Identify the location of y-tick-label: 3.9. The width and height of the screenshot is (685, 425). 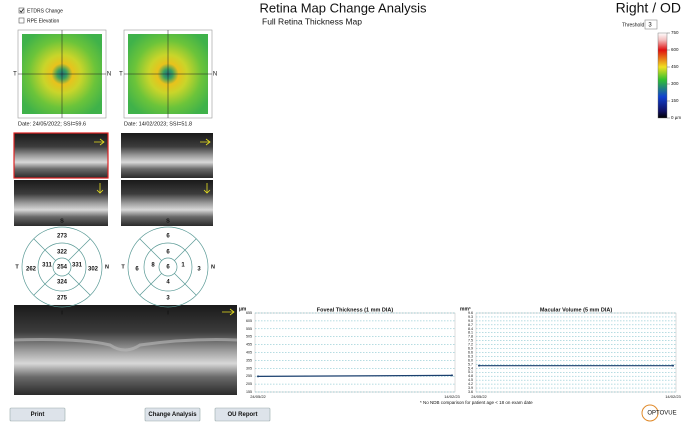
(470, 388).